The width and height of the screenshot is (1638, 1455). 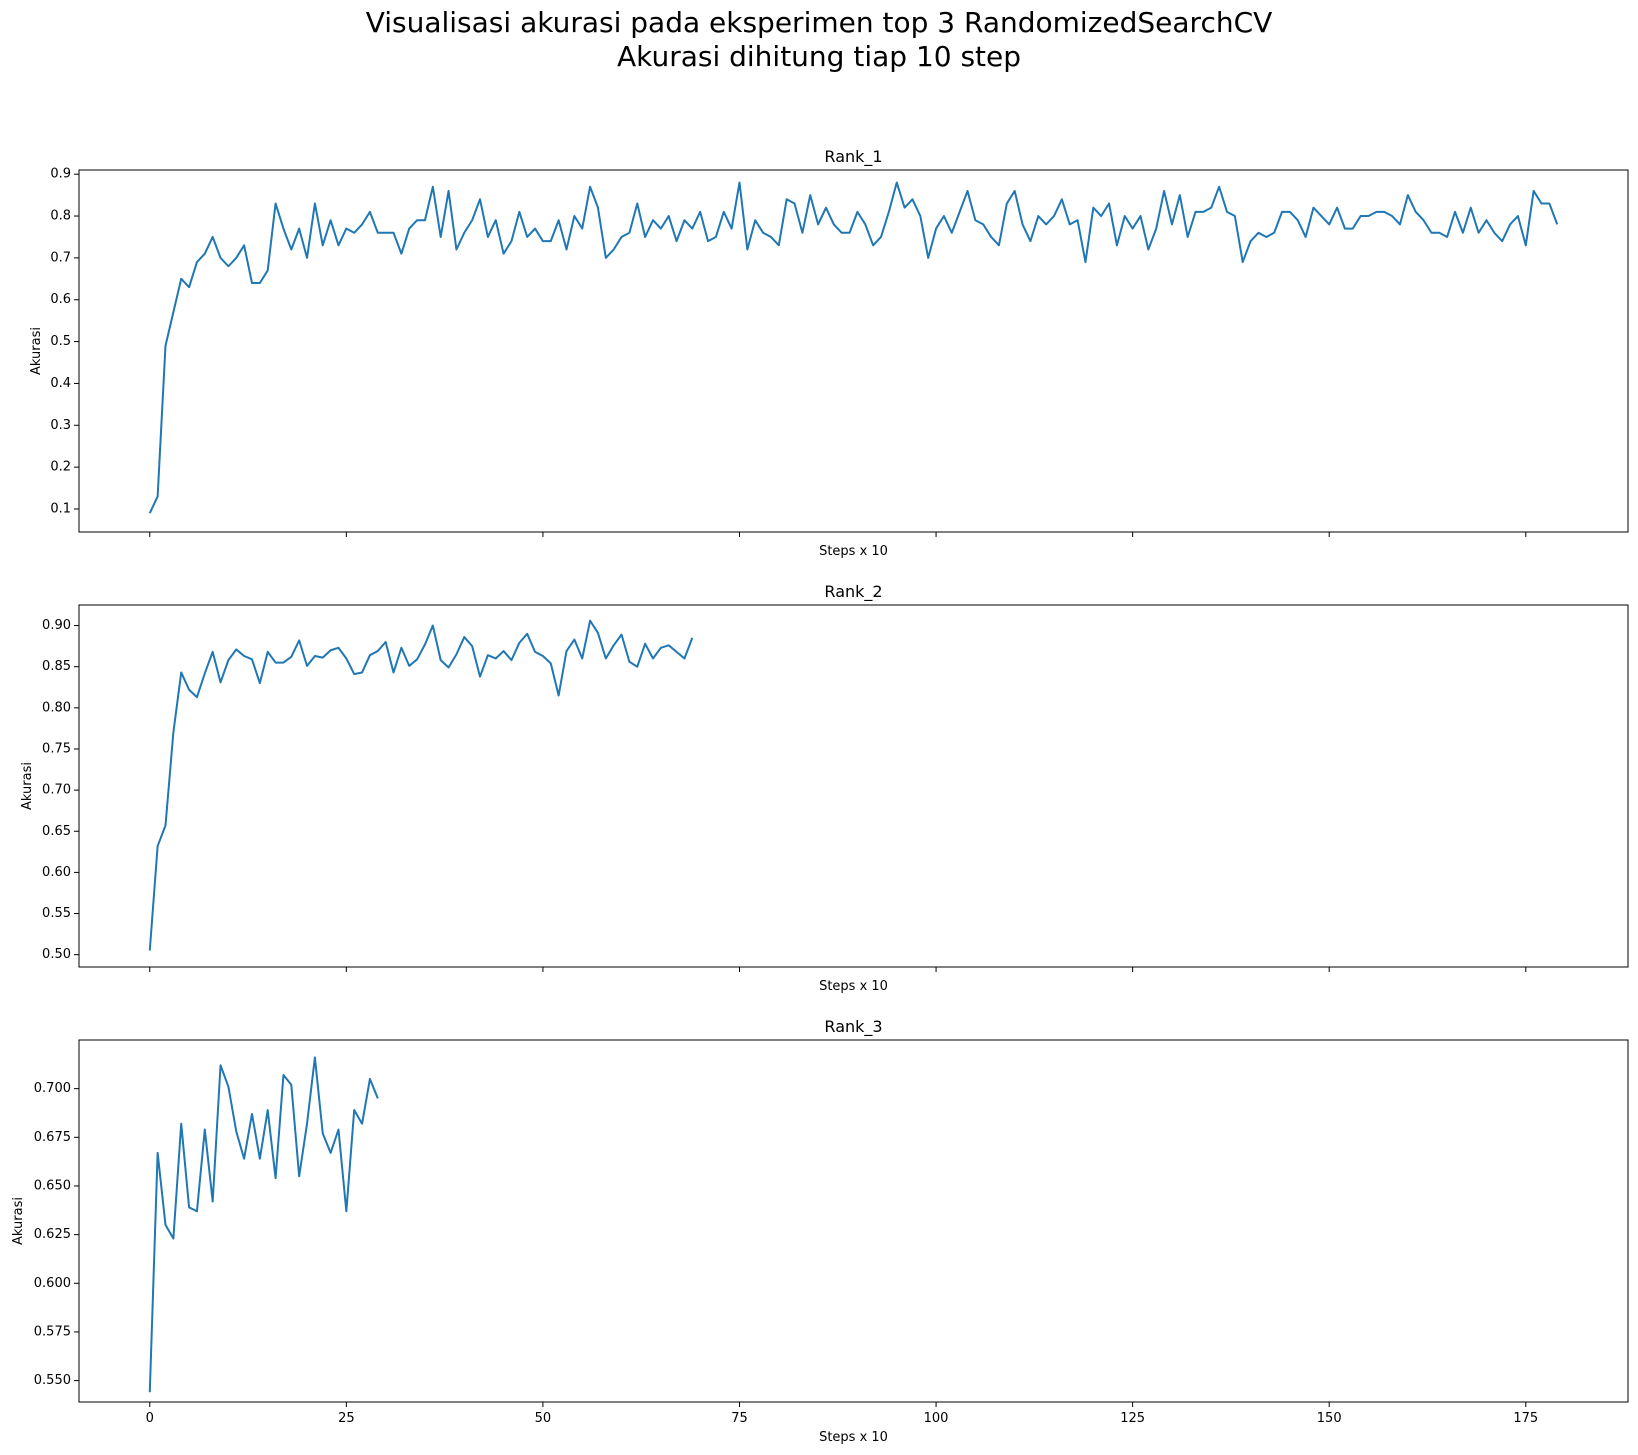 What do you see at coordinates (1329, 1418) in the screenshot?
I see `x-tick-label: 150` at bounding box center [1329, 1418].